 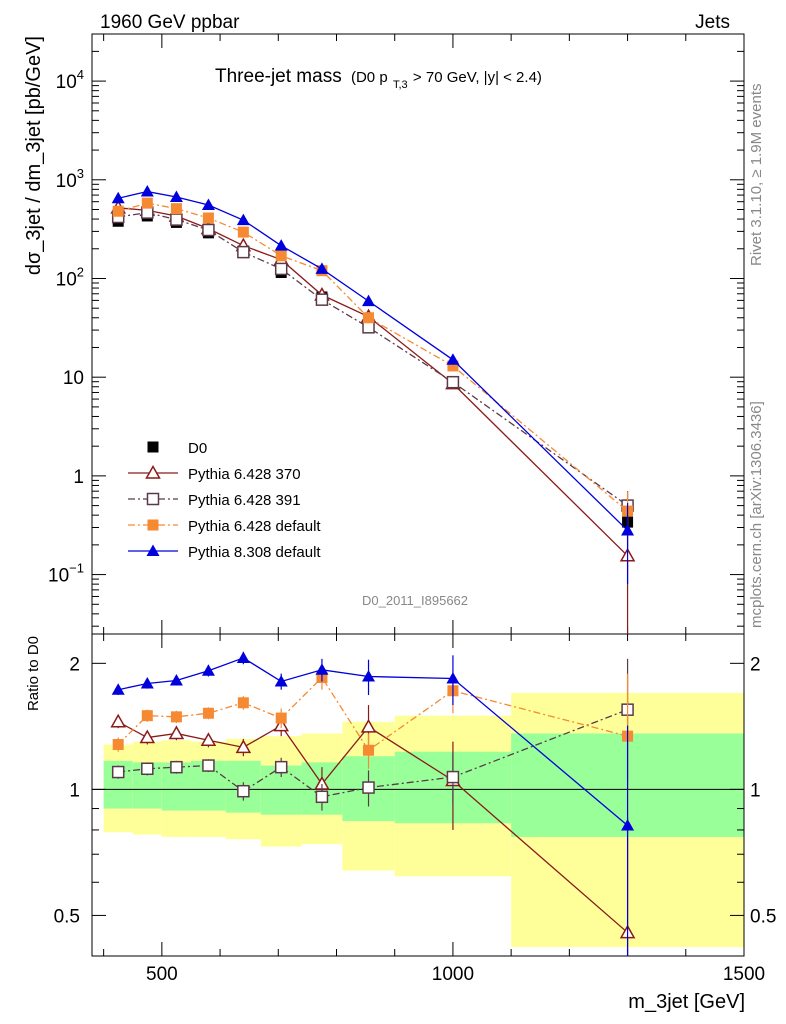 I want to click on y1-tick-base-5: 10, so click(x=66, y=82).